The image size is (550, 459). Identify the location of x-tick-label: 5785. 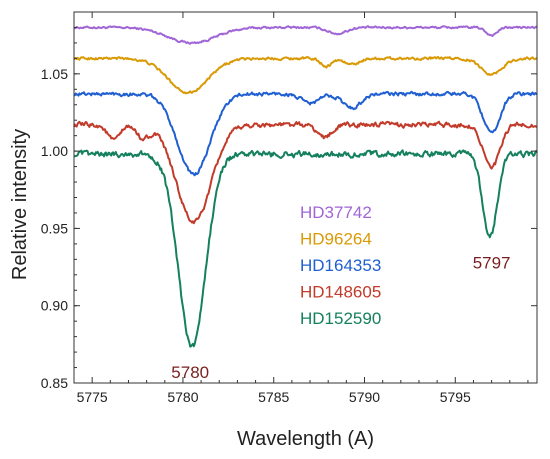
(273, 397).